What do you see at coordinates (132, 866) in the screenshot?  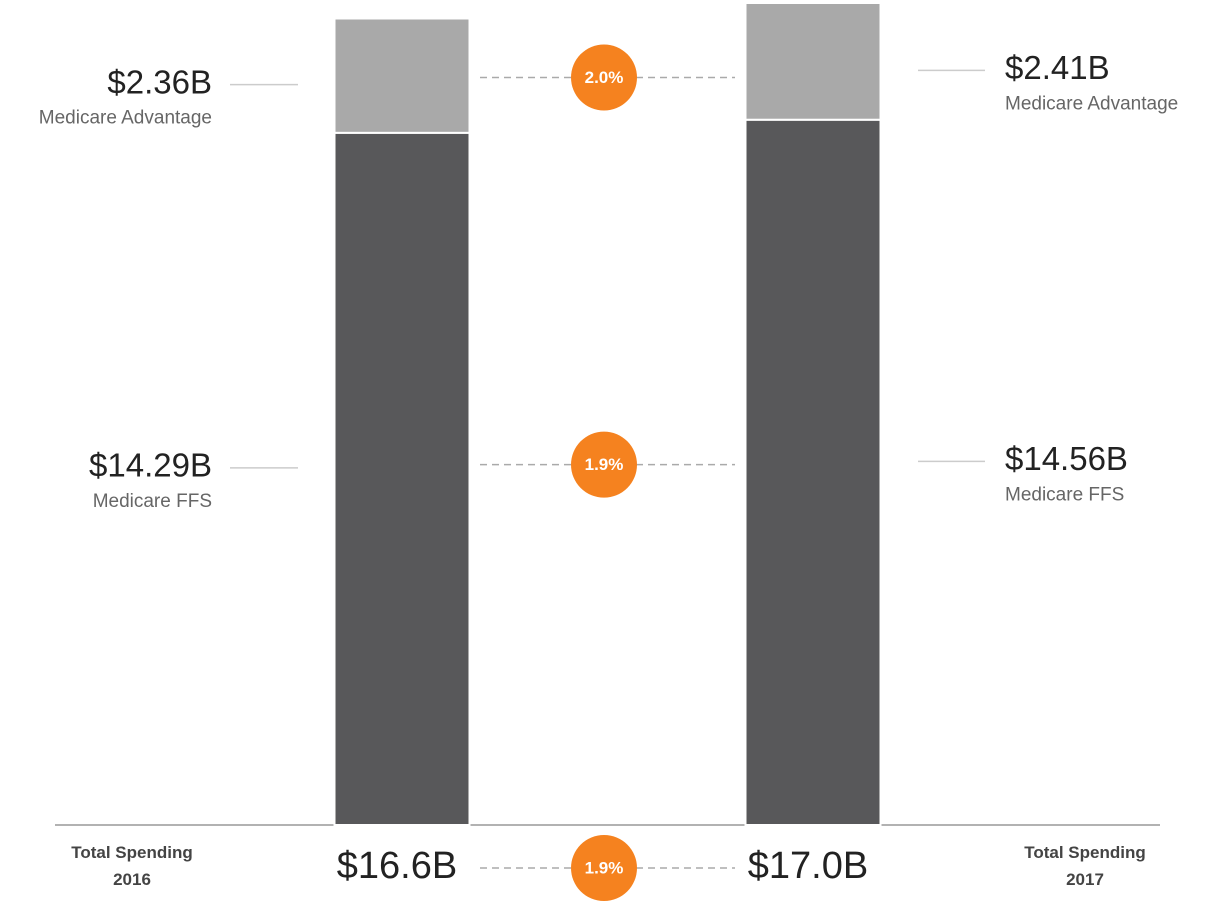 I see `category-label: Total Spending 2016` at bounding box center [132, 866].